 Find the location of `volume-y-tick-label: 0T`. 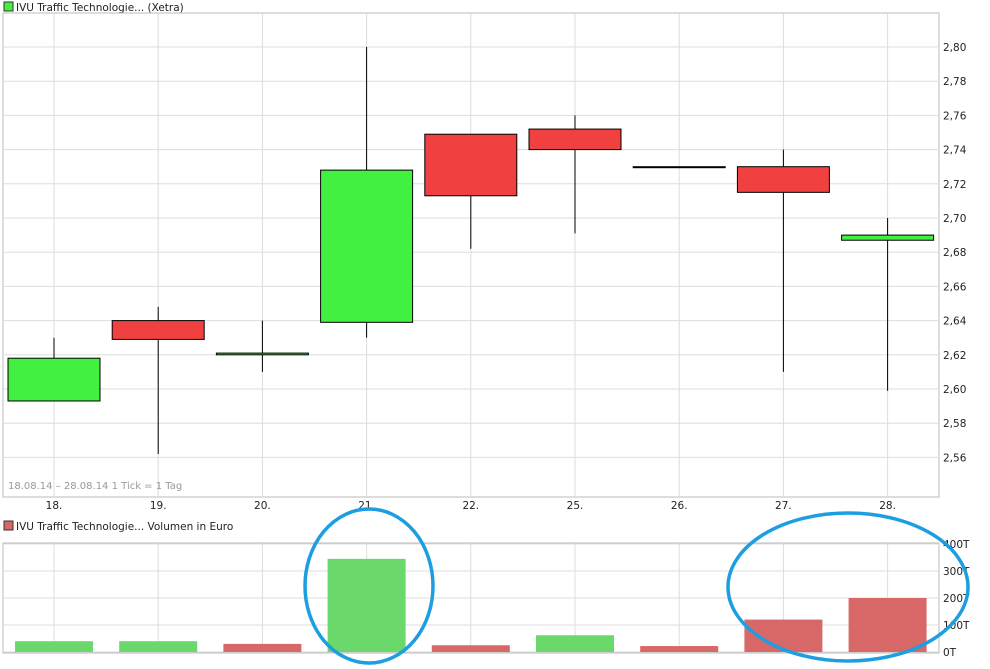

volume-y-tick-label: 0T is located at coordinates (950, 653).